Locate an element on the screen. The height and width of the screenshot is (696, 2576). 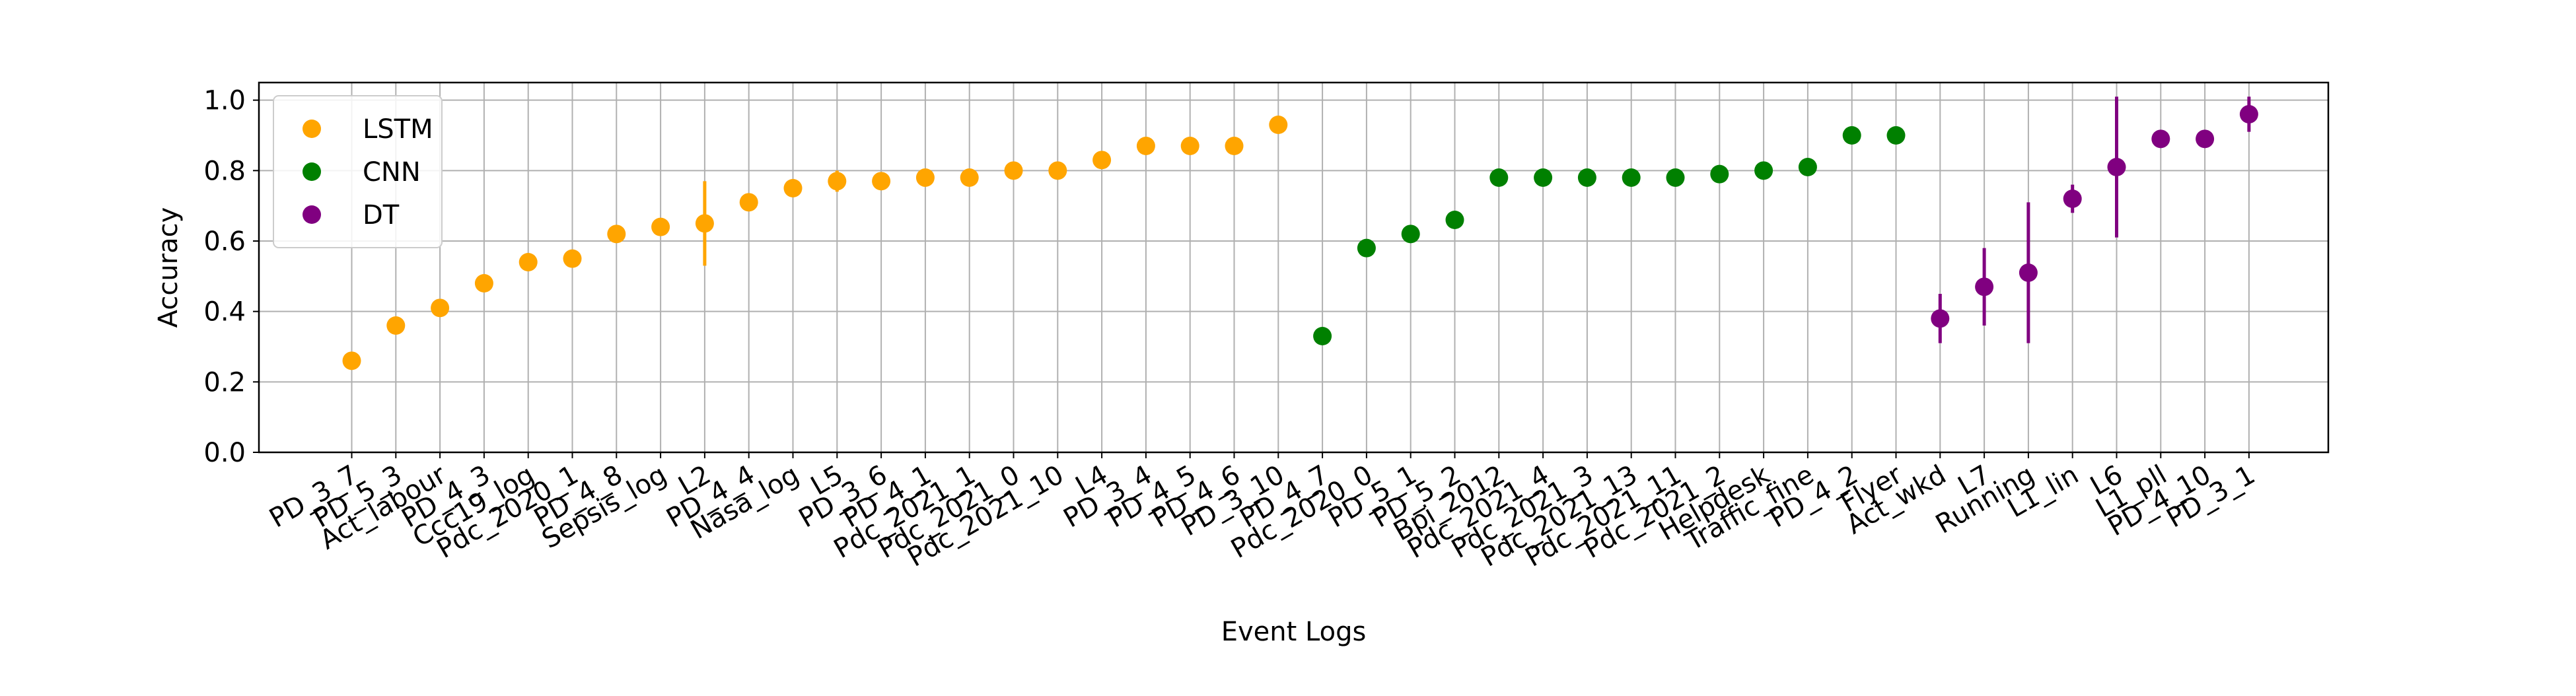
legend-marker-lstm is located at coordinates (312, 129).